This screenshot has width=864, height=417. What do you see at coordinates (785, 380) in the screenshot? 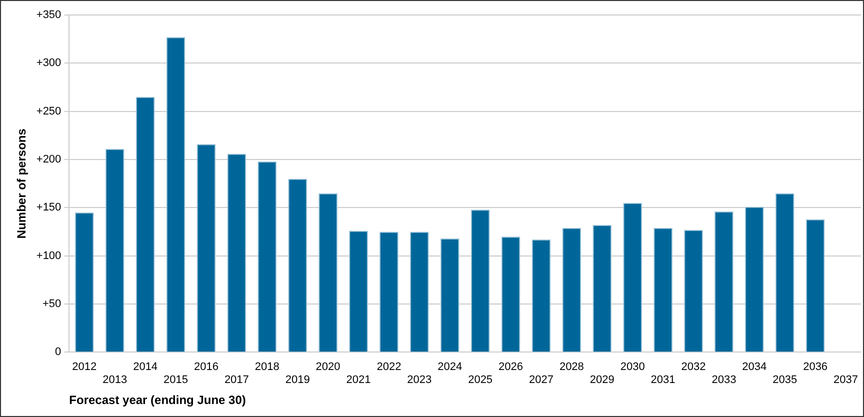
I see `x-tick-label: 2035` at bounding box center [785, 380].